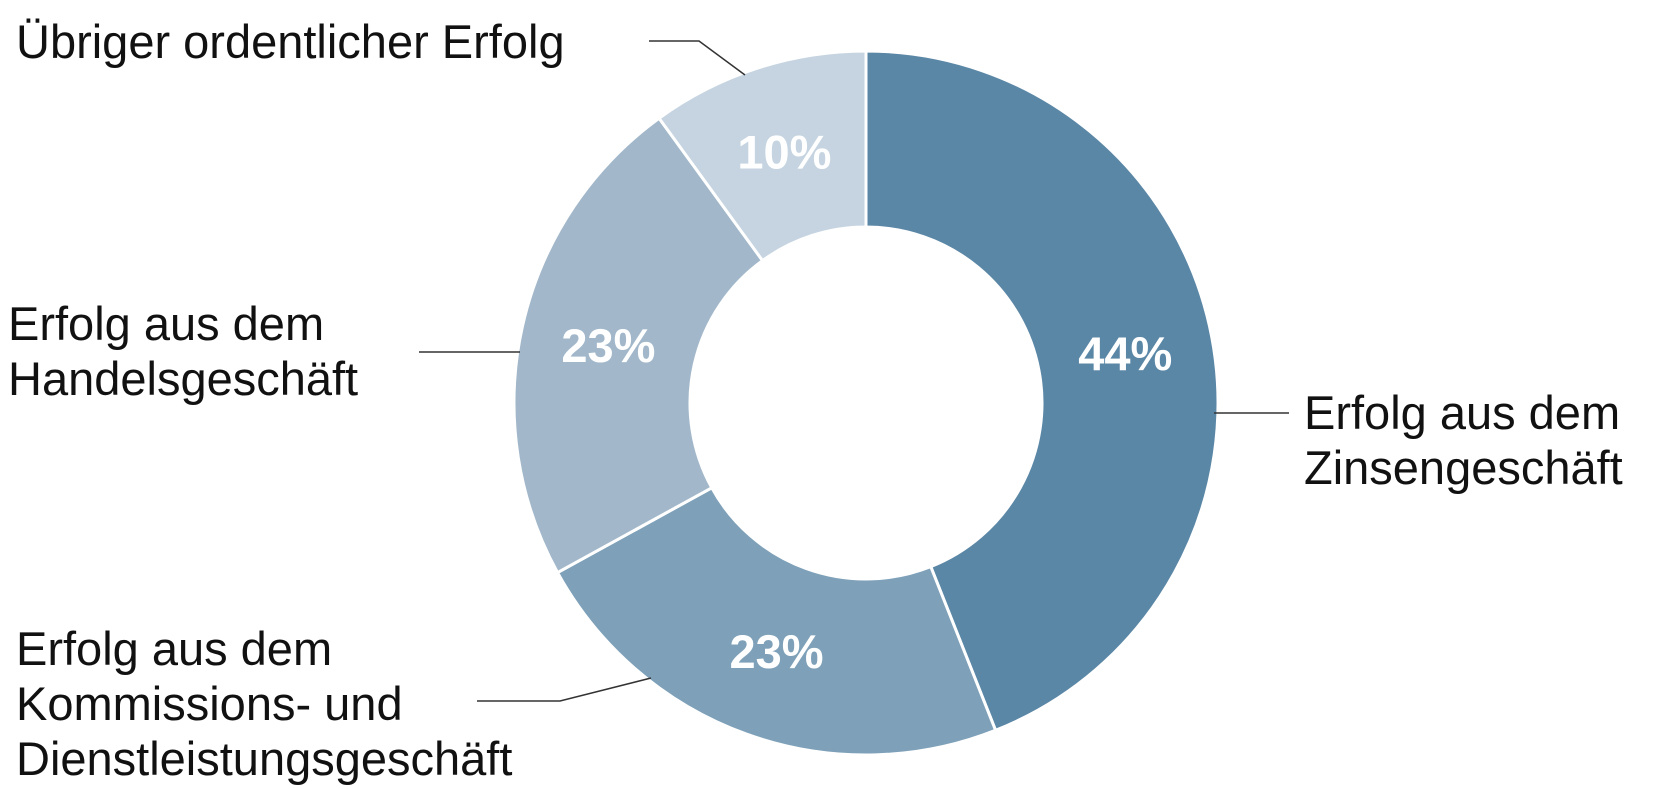  What do you see at coordinates (183, 351) in the screenshot?
I see `category-label: Erfolg aus dem Handelsgeschäft` at bounding box center [183, 351].